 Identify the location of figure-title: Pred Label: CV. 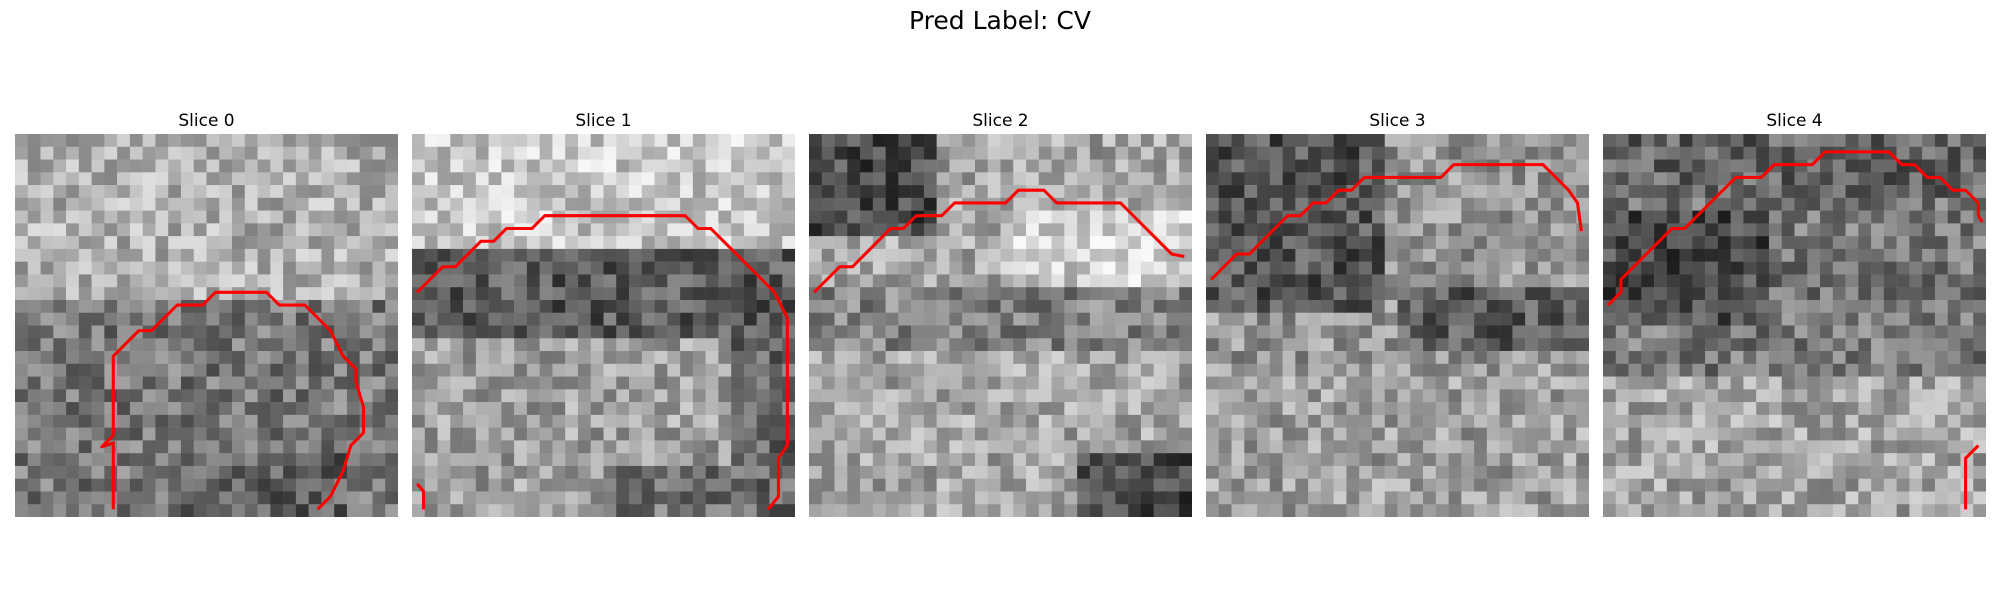
(1000, 20).